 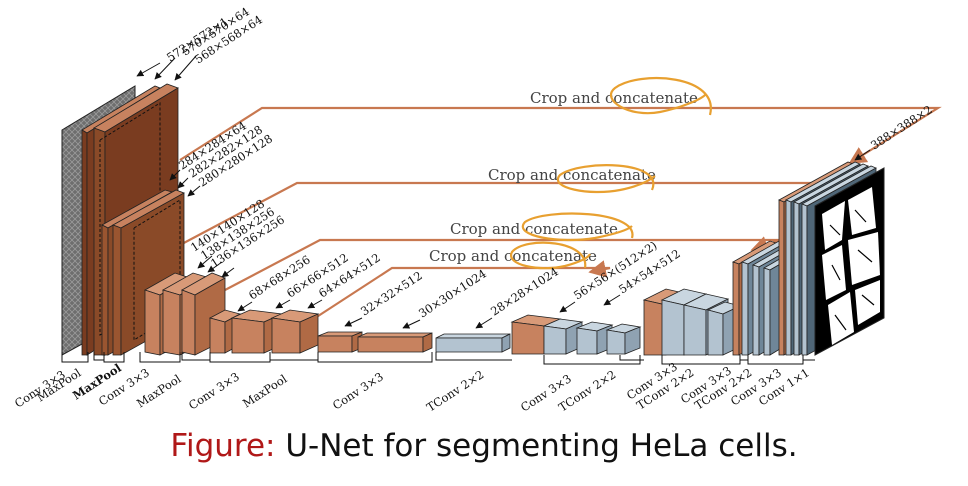 What do you see at coordinates (414, 342) in the screenshot?
I see `bottleneck-blocks` at bounding box center [414, 342].